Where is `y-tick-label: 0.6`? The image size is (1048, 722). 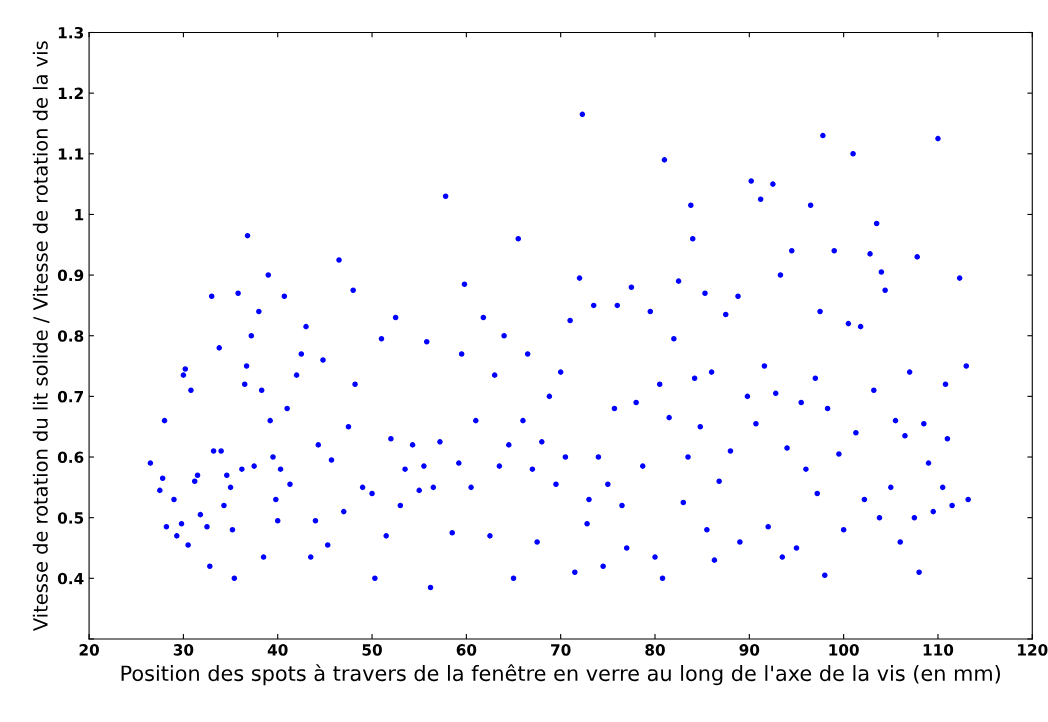
y-tick-label: 0.6 is located at coordinates (70, 457).